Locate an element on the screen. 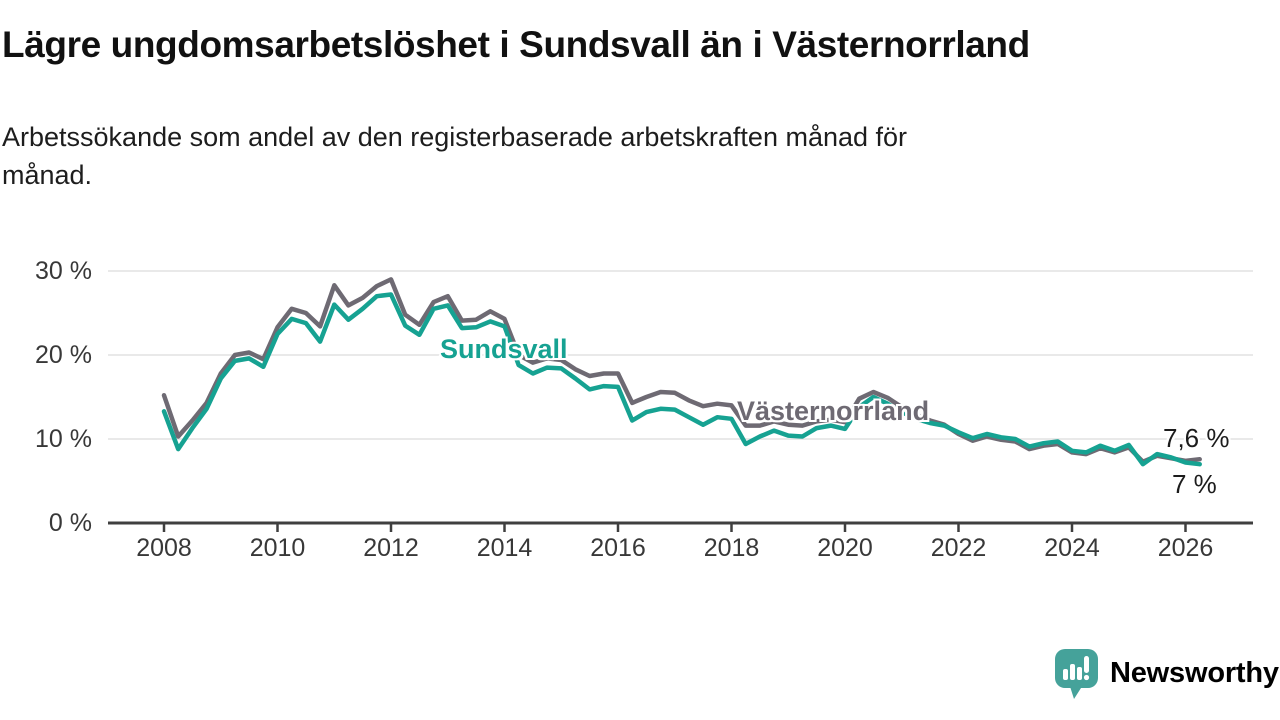 This screenshot has width=1280, height=720. sundsvall-end-value-label: 7 % is located at coordinates (1194, 484).